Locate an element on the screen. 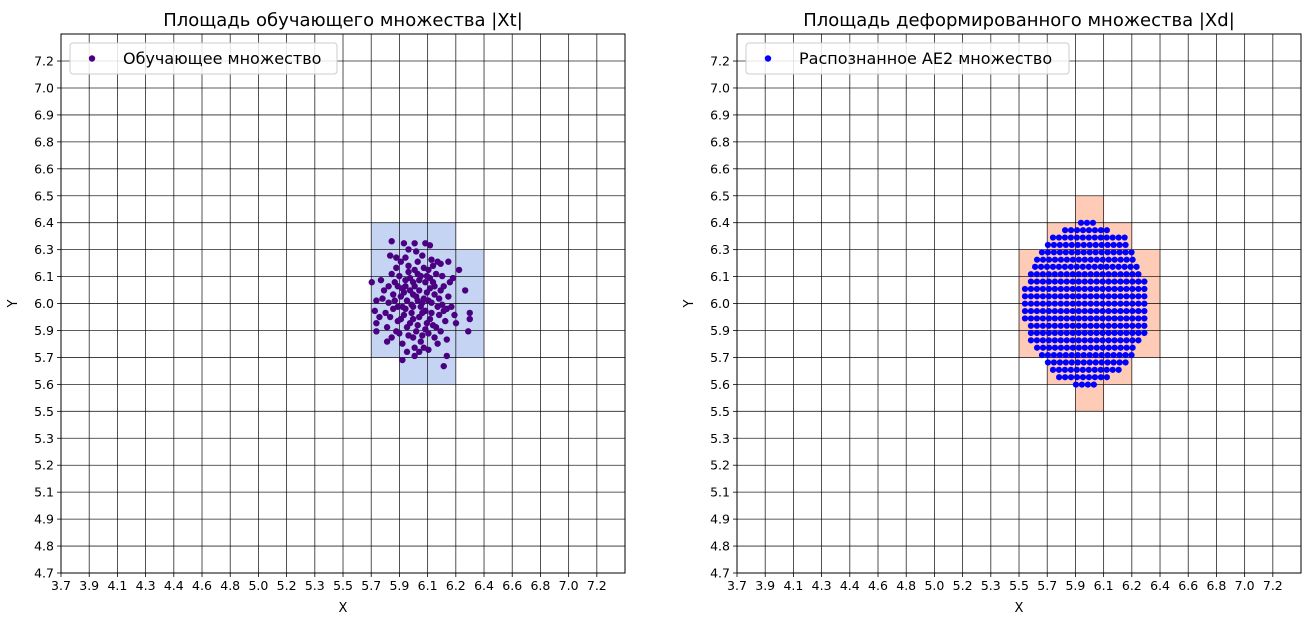 This screenshot has height=630, width=1311. y-tick-label: 5.6 is located at coordinates (720, 384).